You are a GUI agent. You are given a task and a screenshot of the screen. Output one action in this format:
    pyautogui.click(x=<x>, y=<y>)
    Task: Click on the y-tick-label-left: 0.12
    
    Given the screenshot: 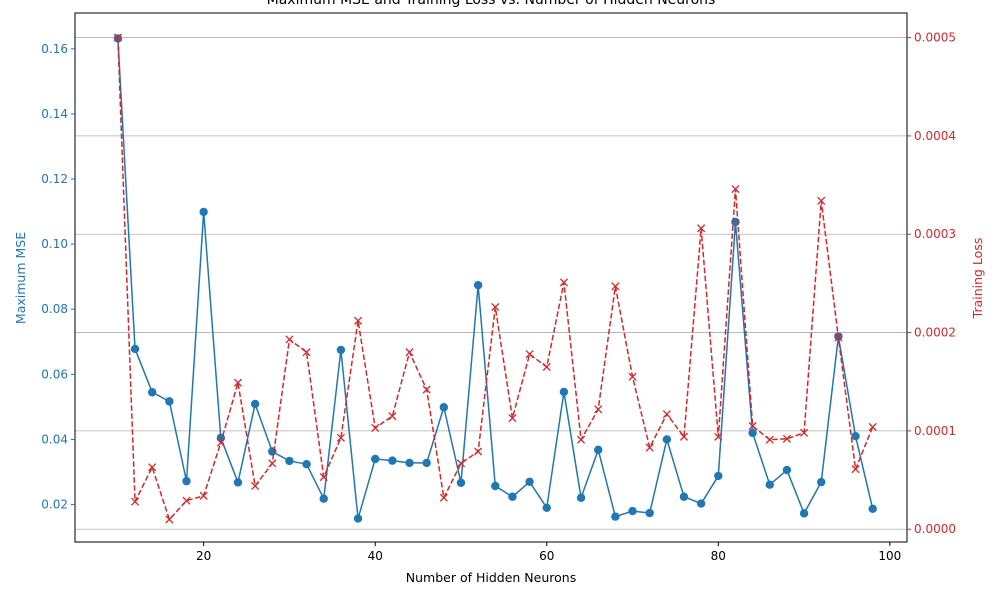 What is the action you would take?
    pyautogui.click(x=54, y=179)
    